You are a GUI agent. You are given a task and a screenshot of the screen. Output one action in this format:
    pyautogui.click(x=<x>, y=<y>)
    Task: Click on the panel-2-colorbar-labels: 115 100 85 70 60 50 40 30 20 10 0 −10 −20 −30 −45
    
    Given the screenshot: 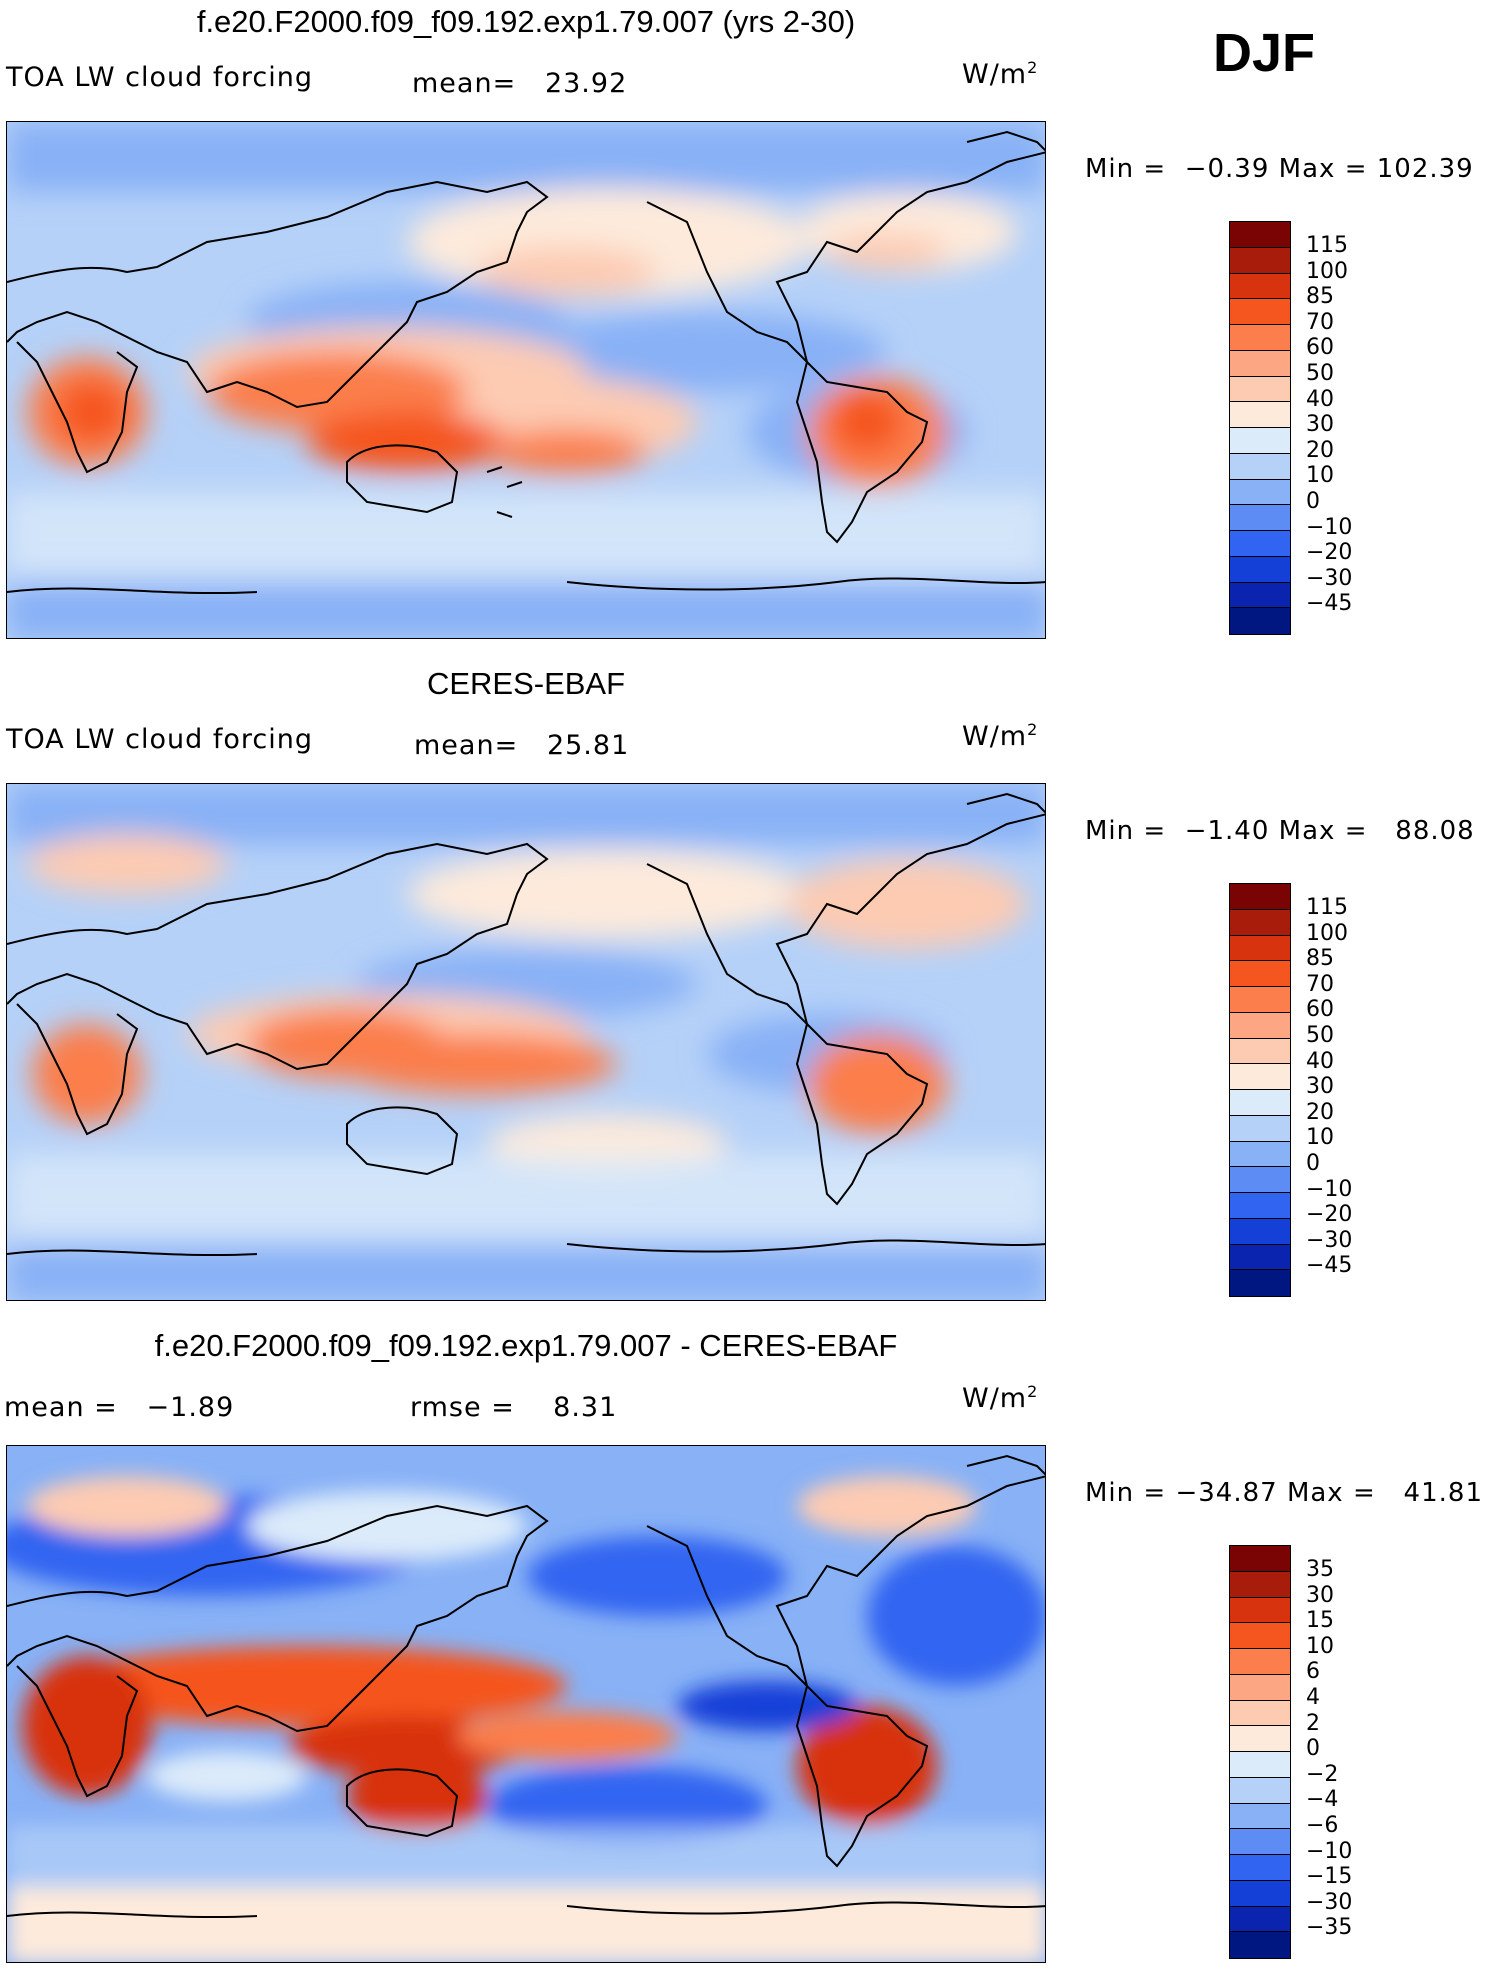 What is the action you would take?
    pyautogui.click(x=1329, y=1087)
    